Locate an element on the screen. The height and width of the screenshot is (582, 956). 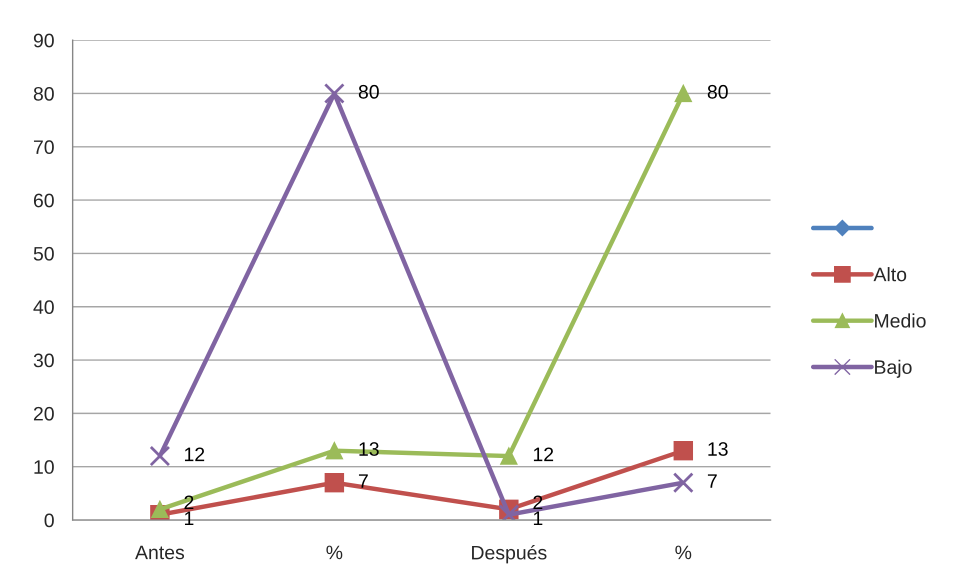
y-tick-label: 30 is located at coordinates (44, 361).